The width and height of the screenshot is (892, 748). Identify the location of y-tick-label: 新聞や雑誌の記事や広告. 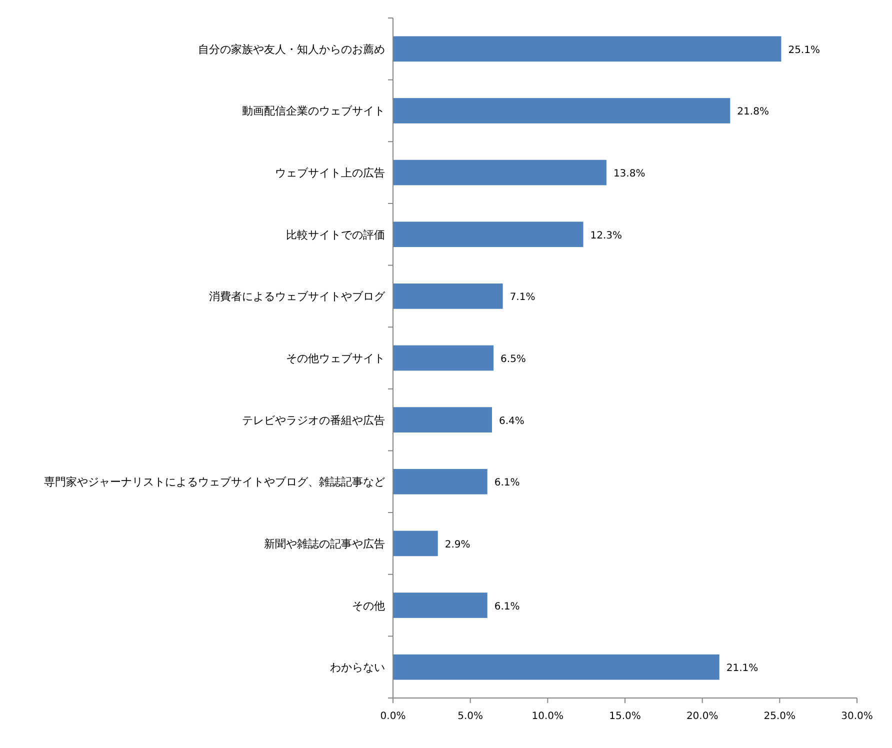
(324, 543).